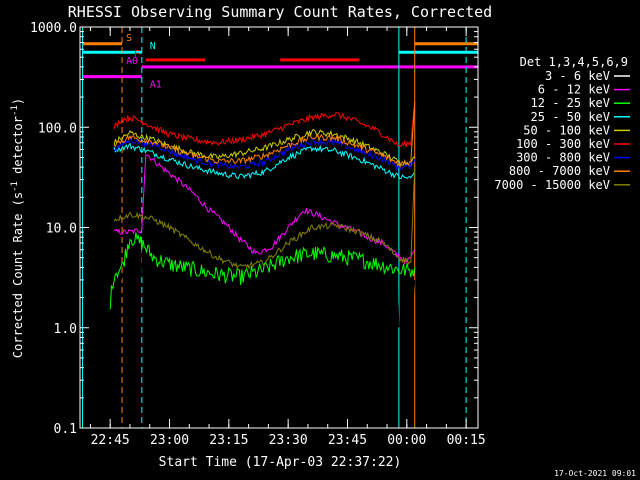 This screenshot has width=640, height=480. Describe the element at coordinates (466, 440) in the screenshot. I see `x-tick-label-6: 00:15` at that location.